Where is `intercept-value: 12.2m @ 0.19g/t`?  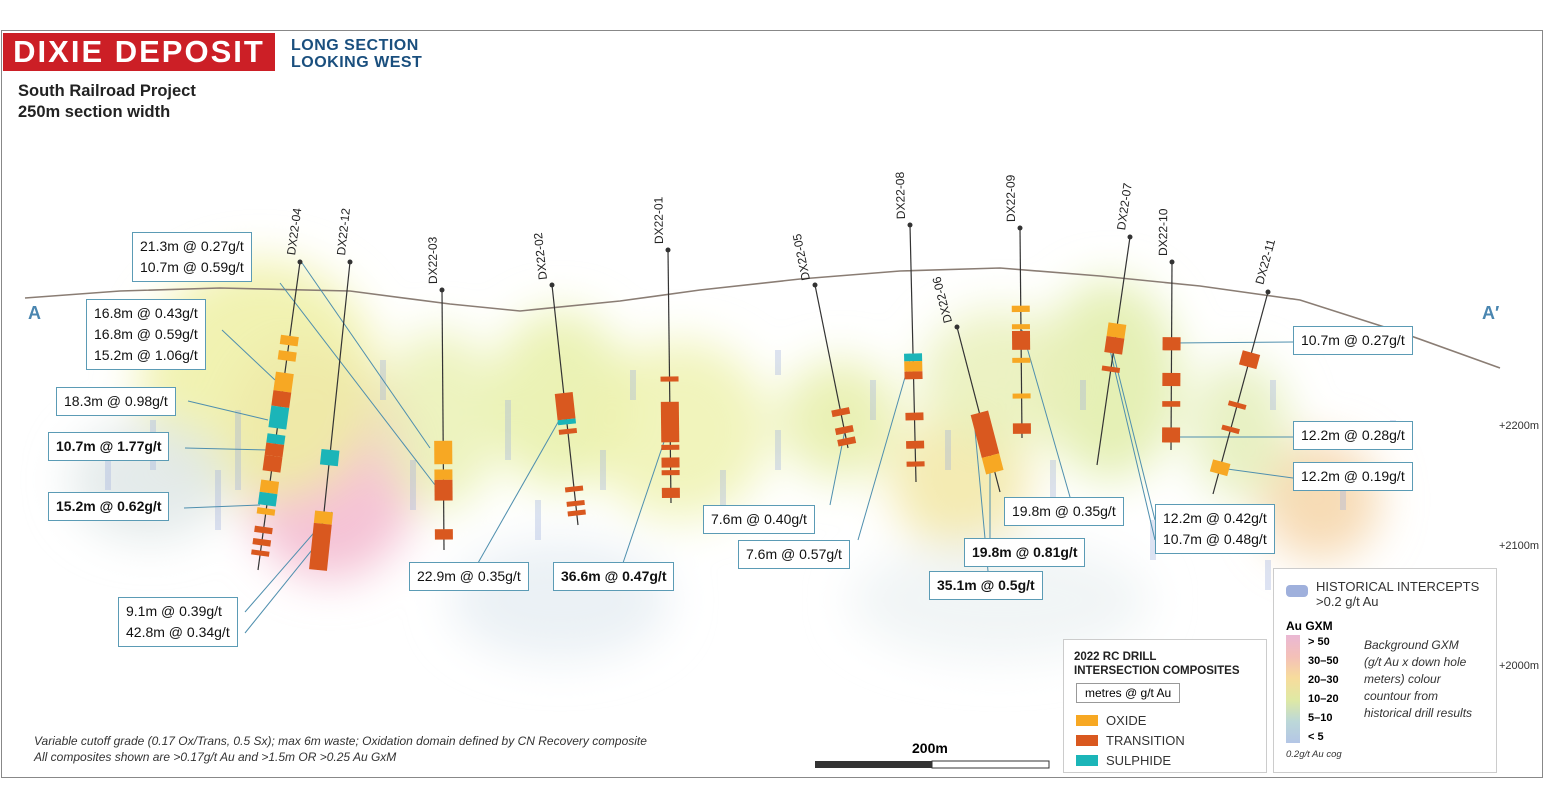 intercept-value: 12.2m @ 0.19g/t is located at coordinates (1353, 476).